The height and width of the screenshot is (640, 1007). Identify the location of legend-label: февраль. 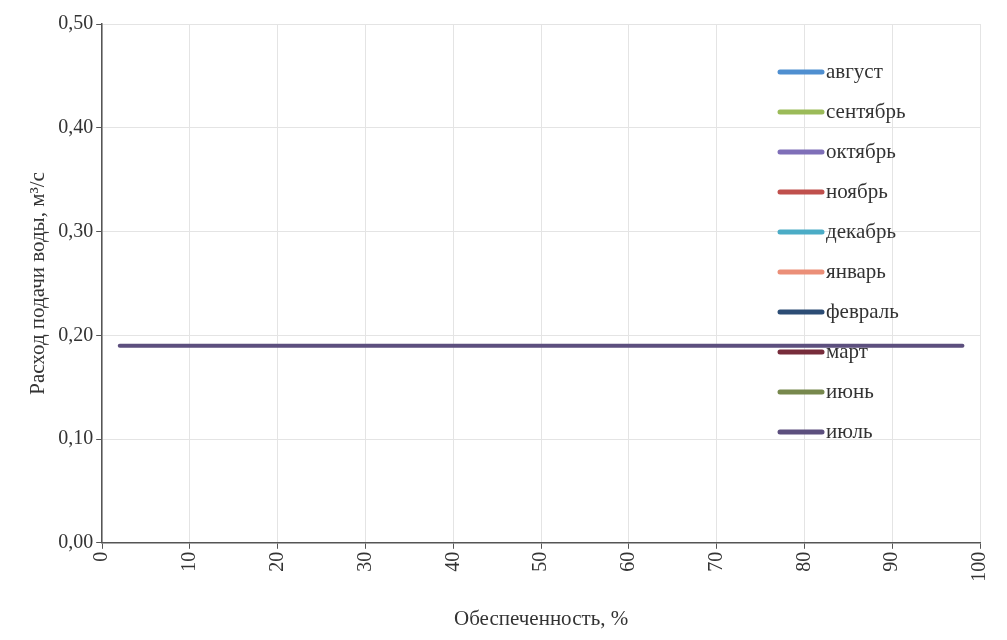
(862, 310).